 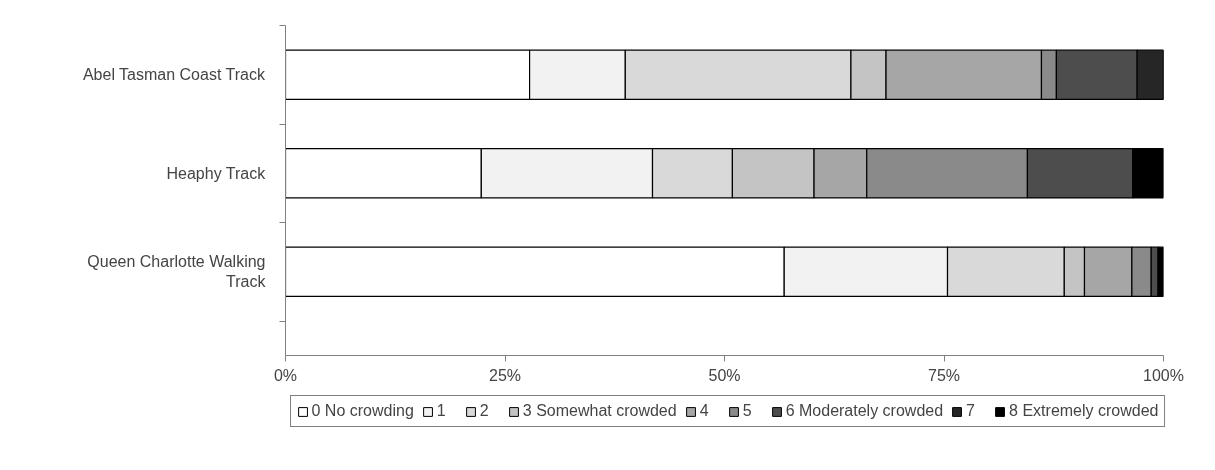 I want to click on legend-label: 4, so click(x=704, y=411).